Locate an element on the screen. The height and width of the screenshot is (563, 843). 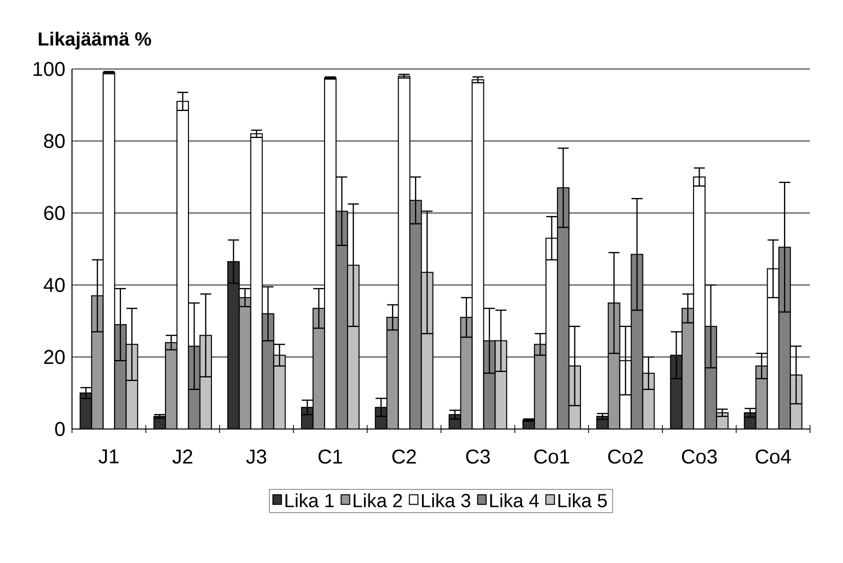
y-tick-label: 20 is located at coordinates (54, 357).